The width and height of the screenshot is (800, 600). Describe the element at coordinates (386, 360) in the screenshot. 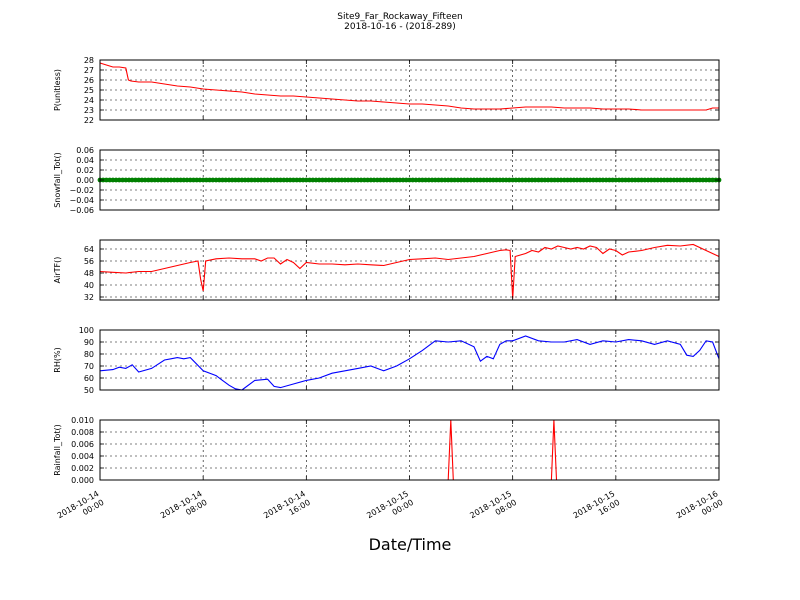

I see `panel-3: 50 60 70 80 90 100 RH(%)` at that location.